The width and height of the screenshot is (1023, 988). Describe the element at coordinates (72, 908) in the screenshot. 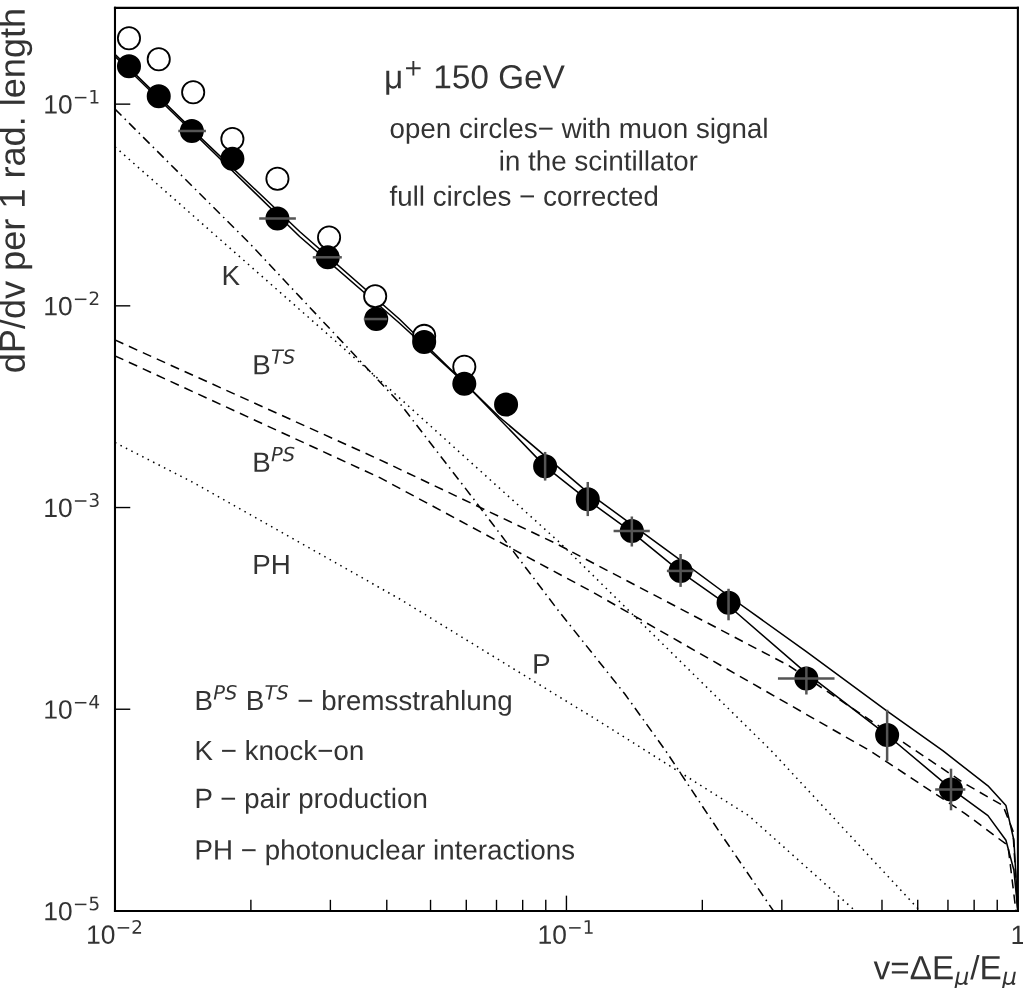

I see `y-tick-label: 10$^{−5}$` at that location.